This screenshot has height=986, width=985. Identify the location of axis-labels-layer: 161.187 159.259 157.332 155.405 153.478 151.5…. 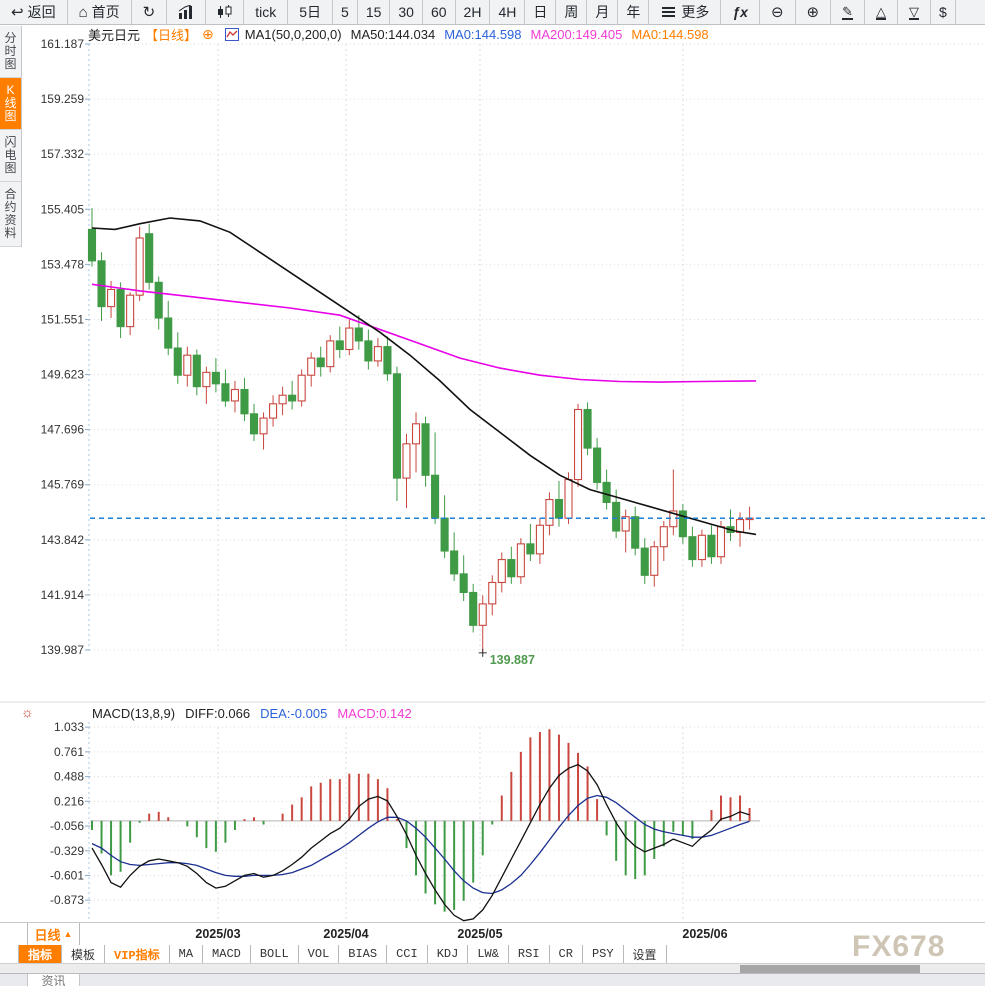
(63, 472).